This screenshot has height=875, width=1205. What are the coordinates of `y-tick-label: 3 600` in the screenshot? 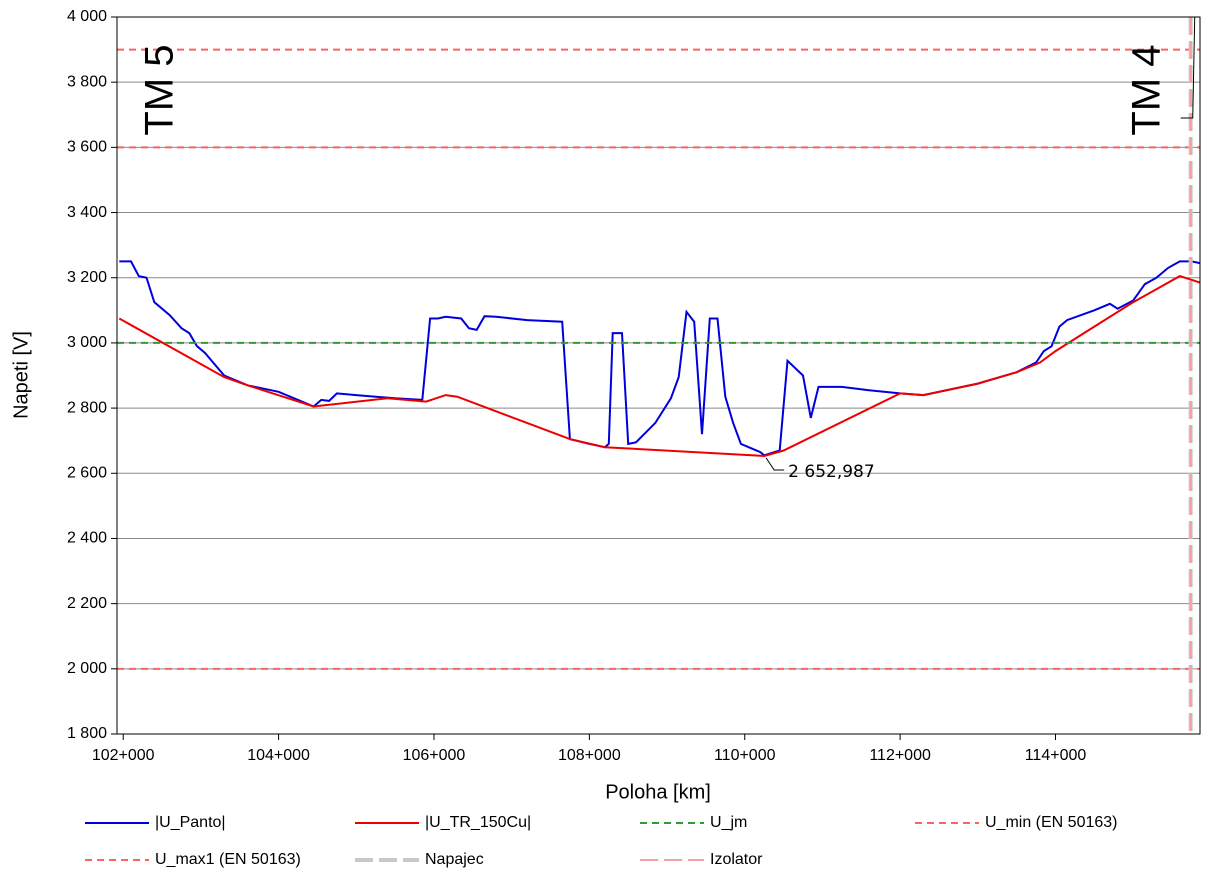 It's located at (87, 147).